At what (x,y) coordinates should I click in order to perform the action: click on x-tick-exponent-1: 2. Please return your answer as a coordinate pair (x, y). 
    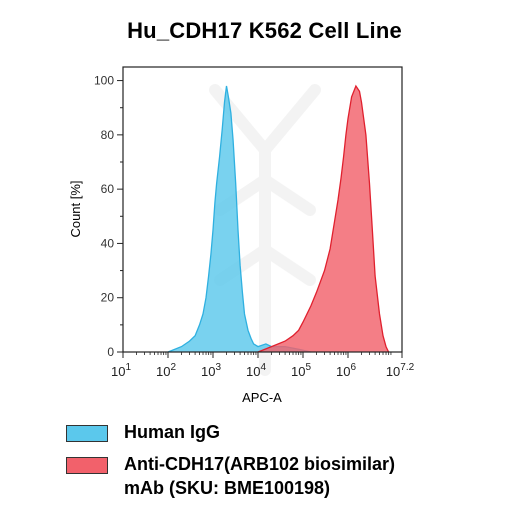
    Looking at the image, I should click on (173, 367).